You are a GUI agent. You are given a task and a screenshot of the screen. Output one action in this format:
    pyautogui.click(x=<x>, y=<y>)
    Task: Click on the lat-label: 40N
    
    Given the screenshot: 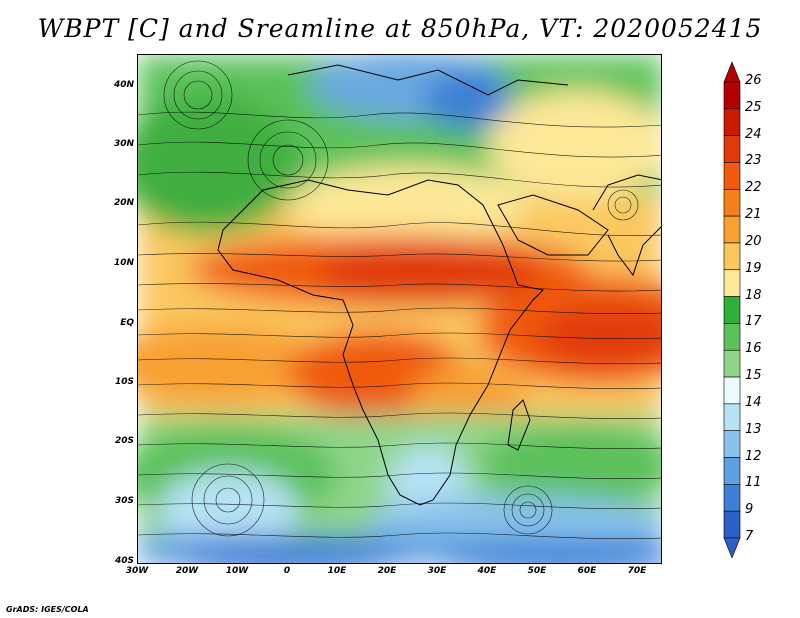 What is the action you would take?
    pyautogui.click(x=123, y=85)
    